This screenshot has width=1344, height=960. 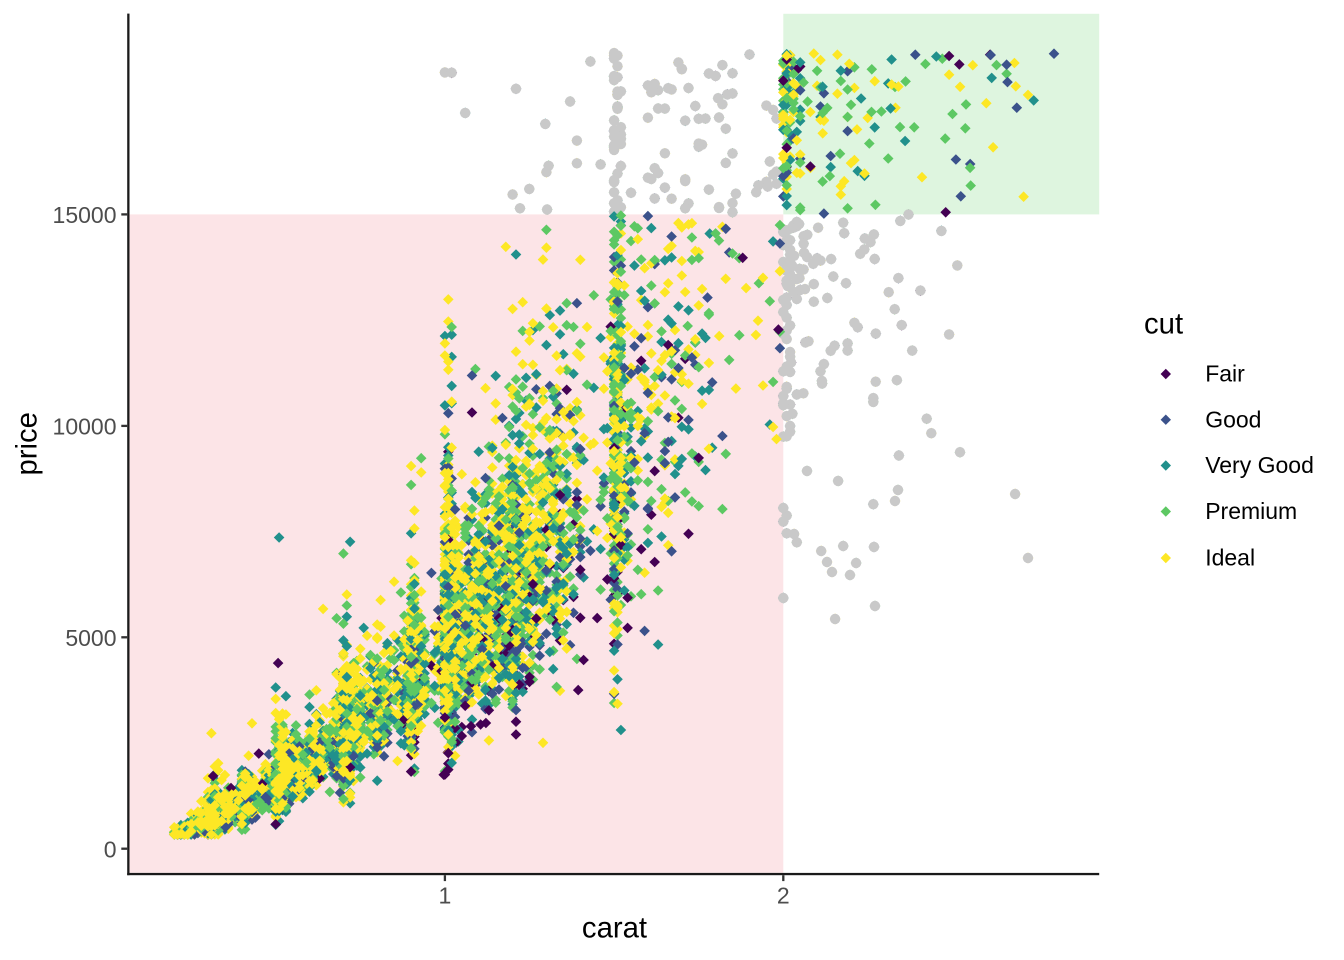 What do you see at coordinates (445, 896) in the screenshot?
I see `svg-text: 1` at bounding box center [445, 896].